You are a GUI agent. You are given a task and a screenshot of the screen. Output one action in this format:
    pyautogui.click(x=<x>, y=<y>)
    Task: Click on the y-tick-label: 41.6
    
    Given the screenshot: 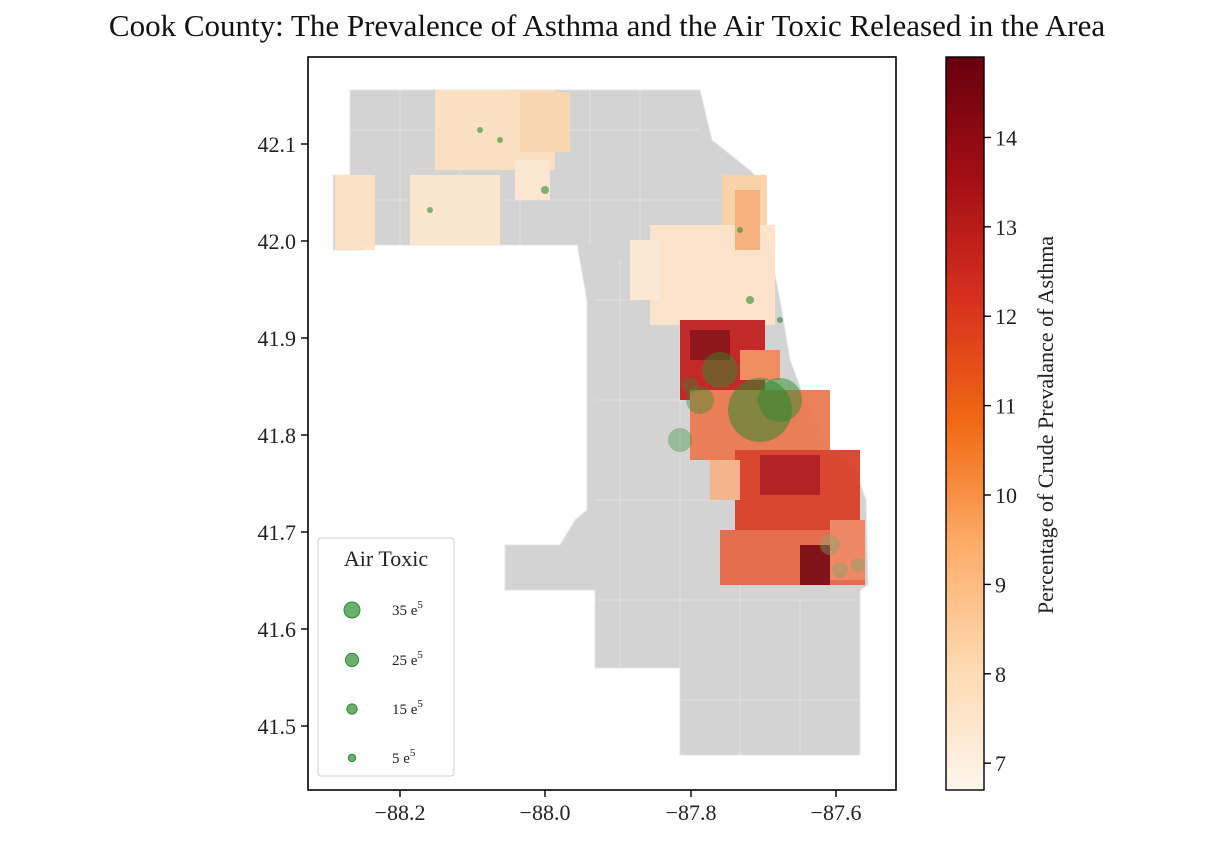 What is the action you would take?
    pyautogui.click(x=277, y=629)
    